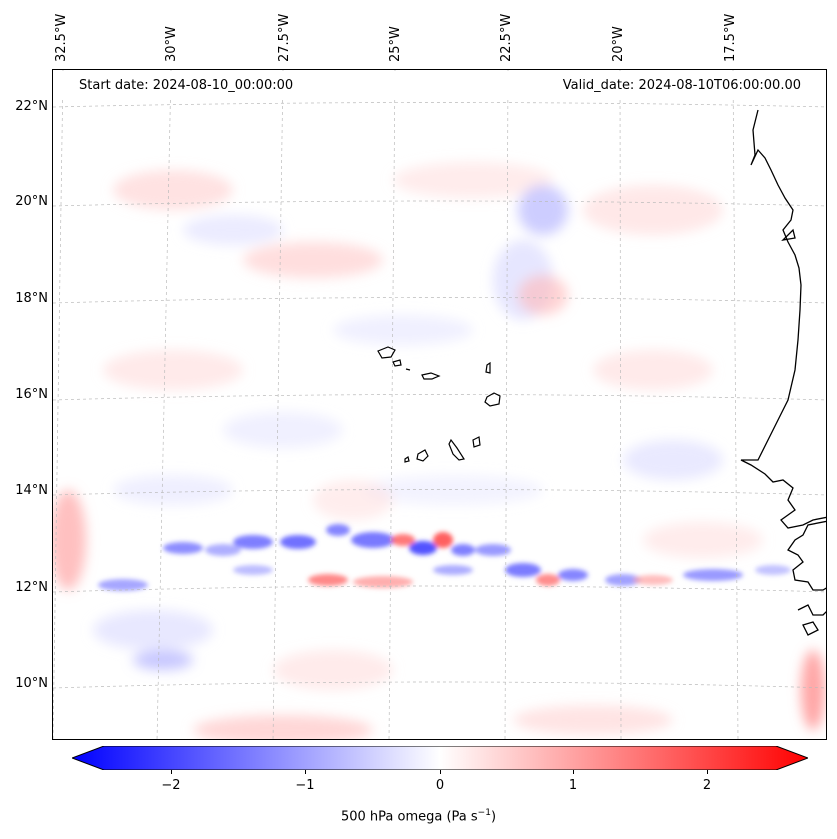  What do you see at coordinates (506, 37) in the screenshot?
I see `lon-label-22-5w: 22.5°W` at bounding box center [506, 37].